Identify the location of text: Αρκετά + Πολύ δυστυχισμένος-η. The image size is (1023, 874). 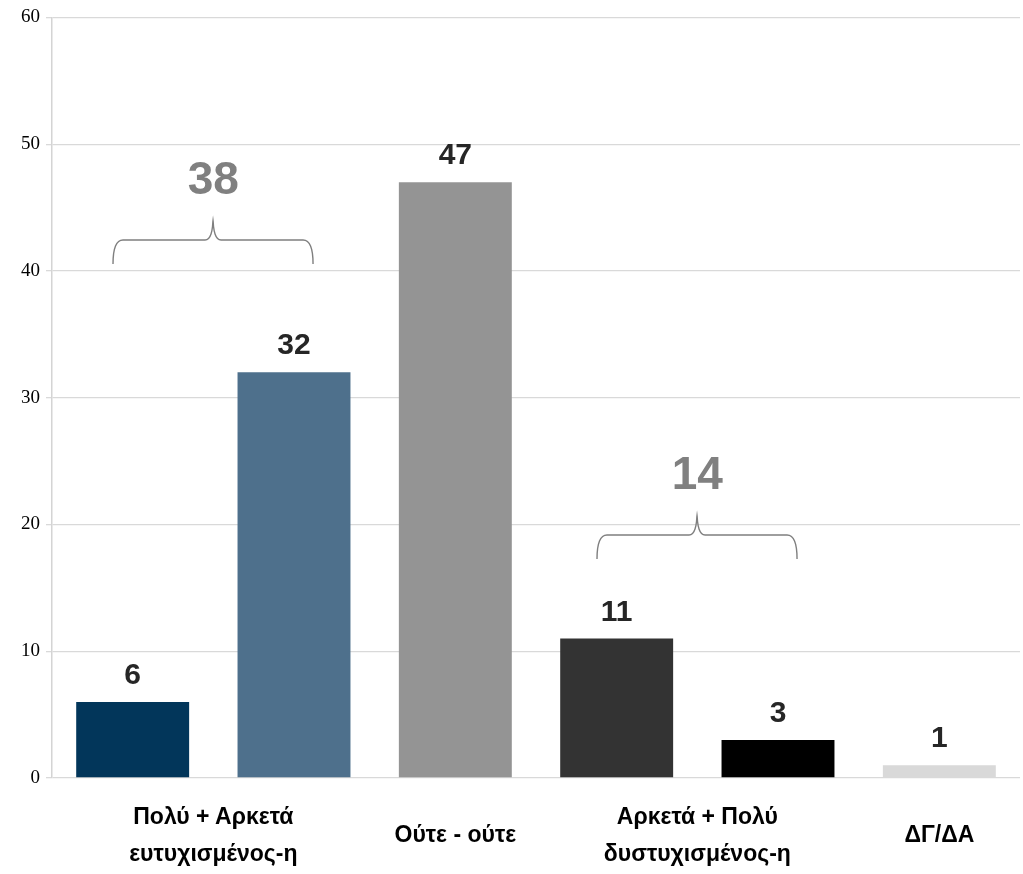
(697, 834).